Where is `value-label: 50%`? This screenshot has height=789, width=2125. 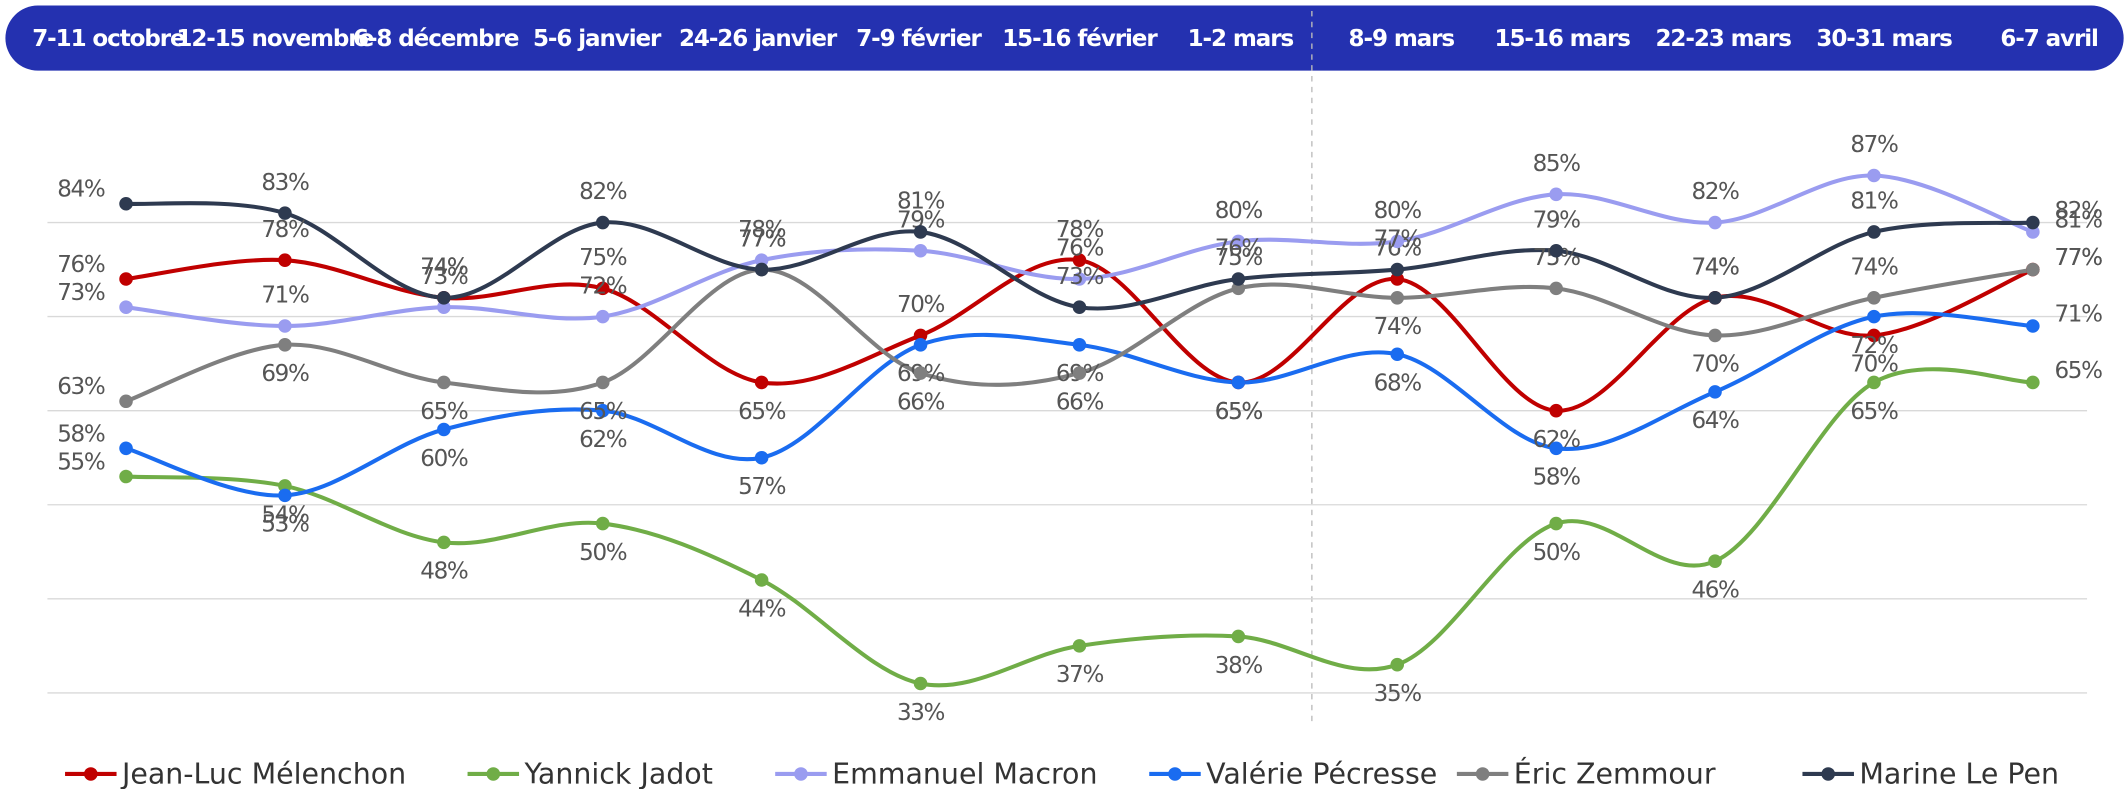
value-label: 50% is located at coordinates (1557, 553).